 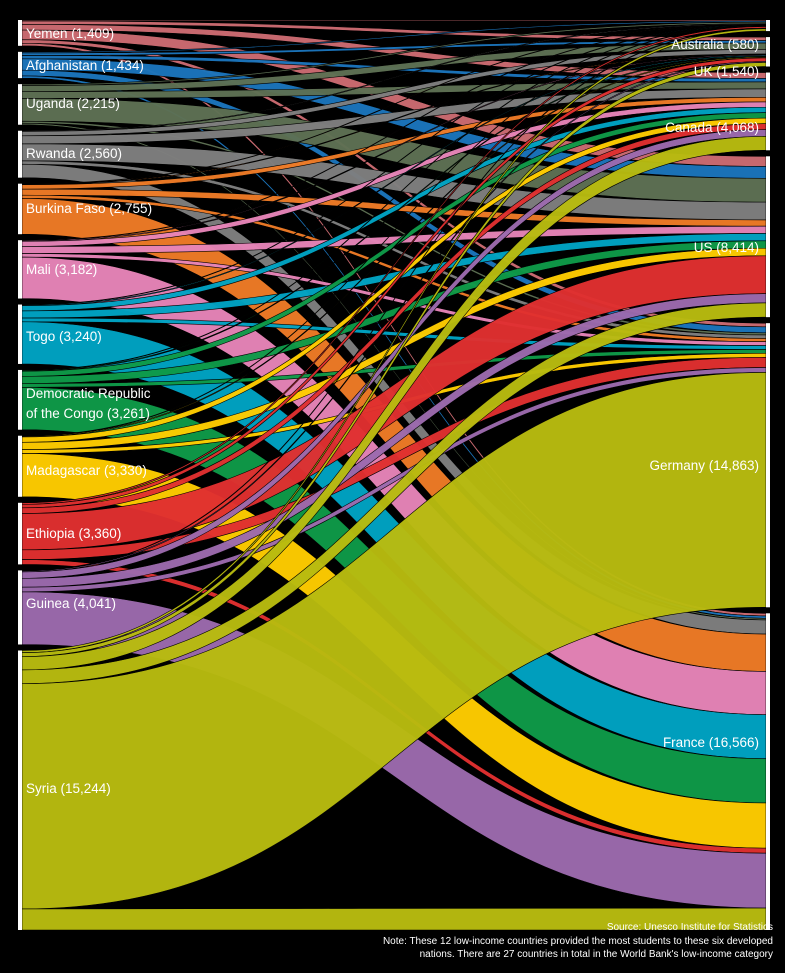 What do you see at coordinates (20, 399) in the screenshot?
I see `source-node-democratic-republic-of-the-congo` at bounding box center [20, 399].